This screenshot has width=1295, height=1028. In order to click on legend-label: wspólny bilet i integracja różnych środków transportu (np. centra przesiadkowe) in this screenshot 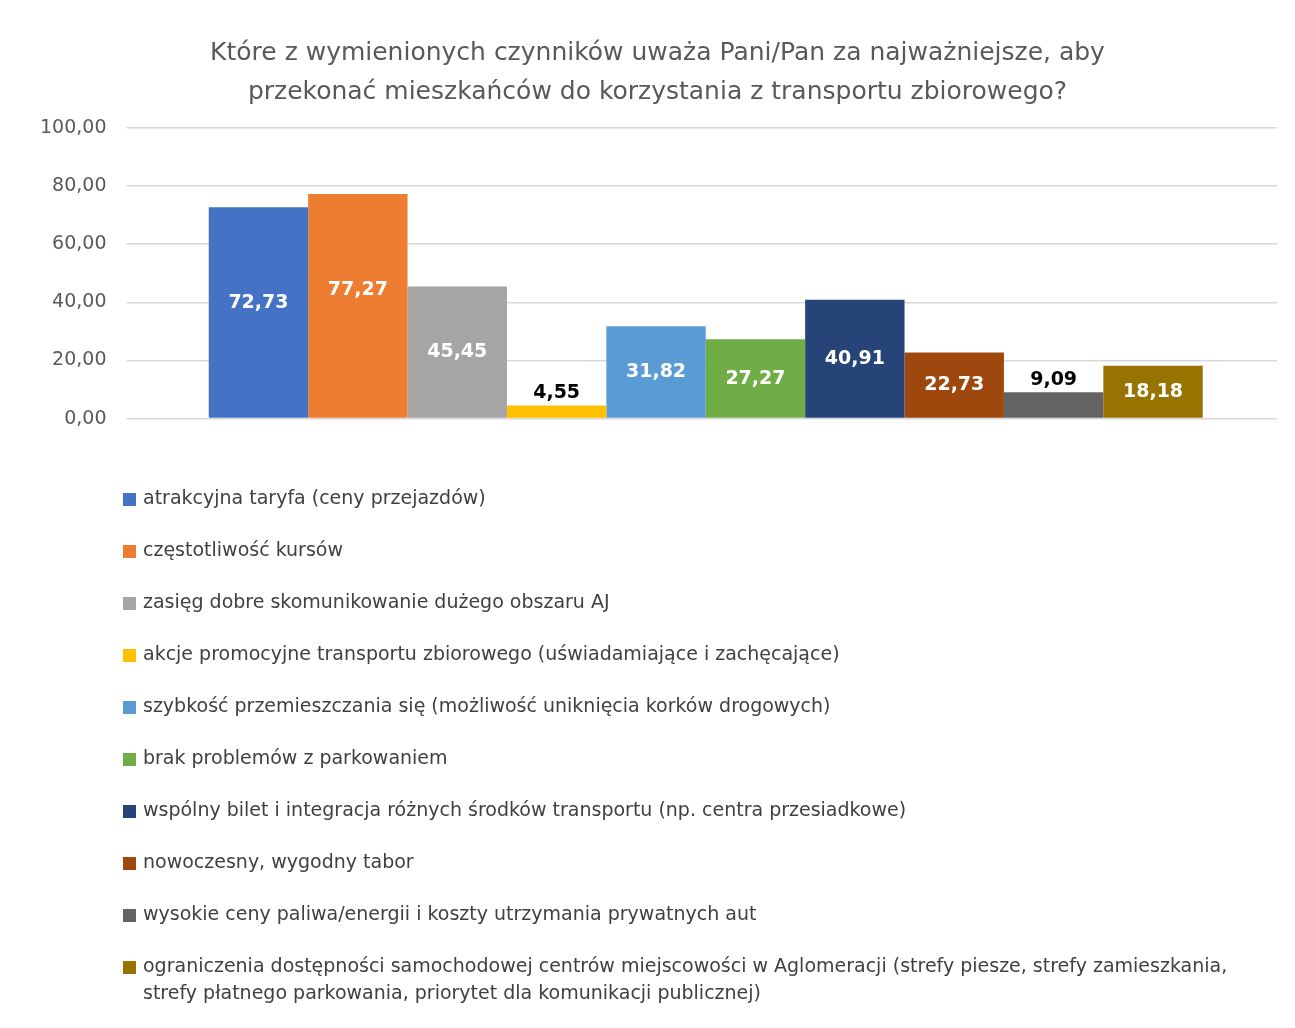, I will do `click(525, 809)`.